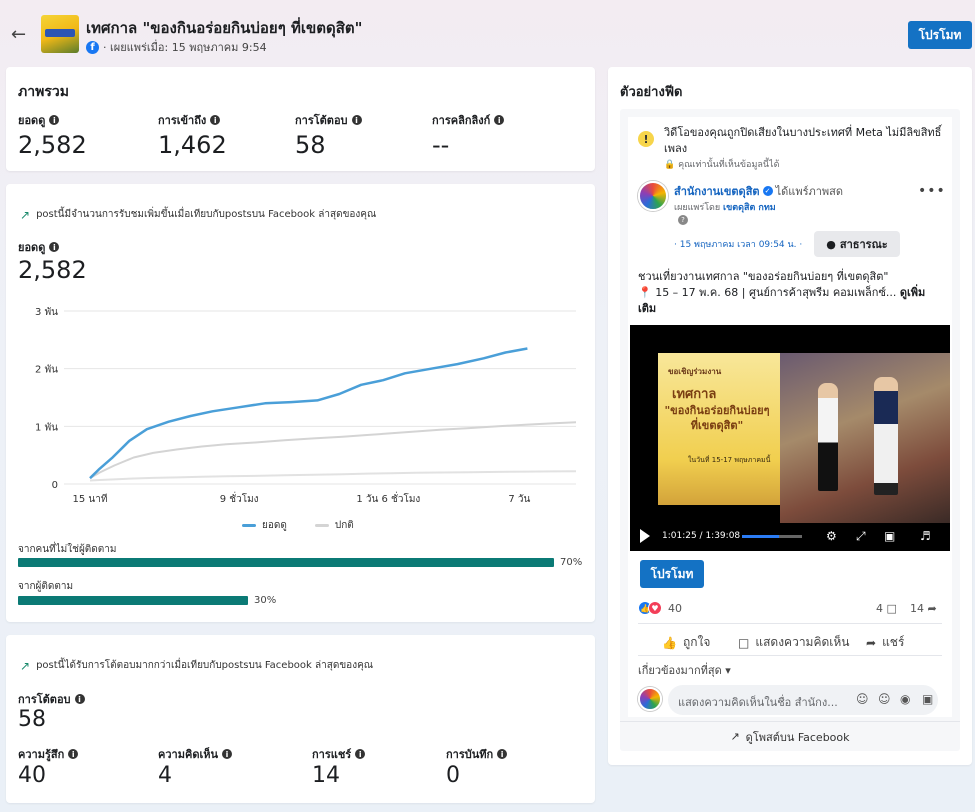 This screenshot has width=975, height=812. Describe the element at coordinates (862, 699) in the screenshot. I see `avatar-sticker-icon: ☺` at that location.